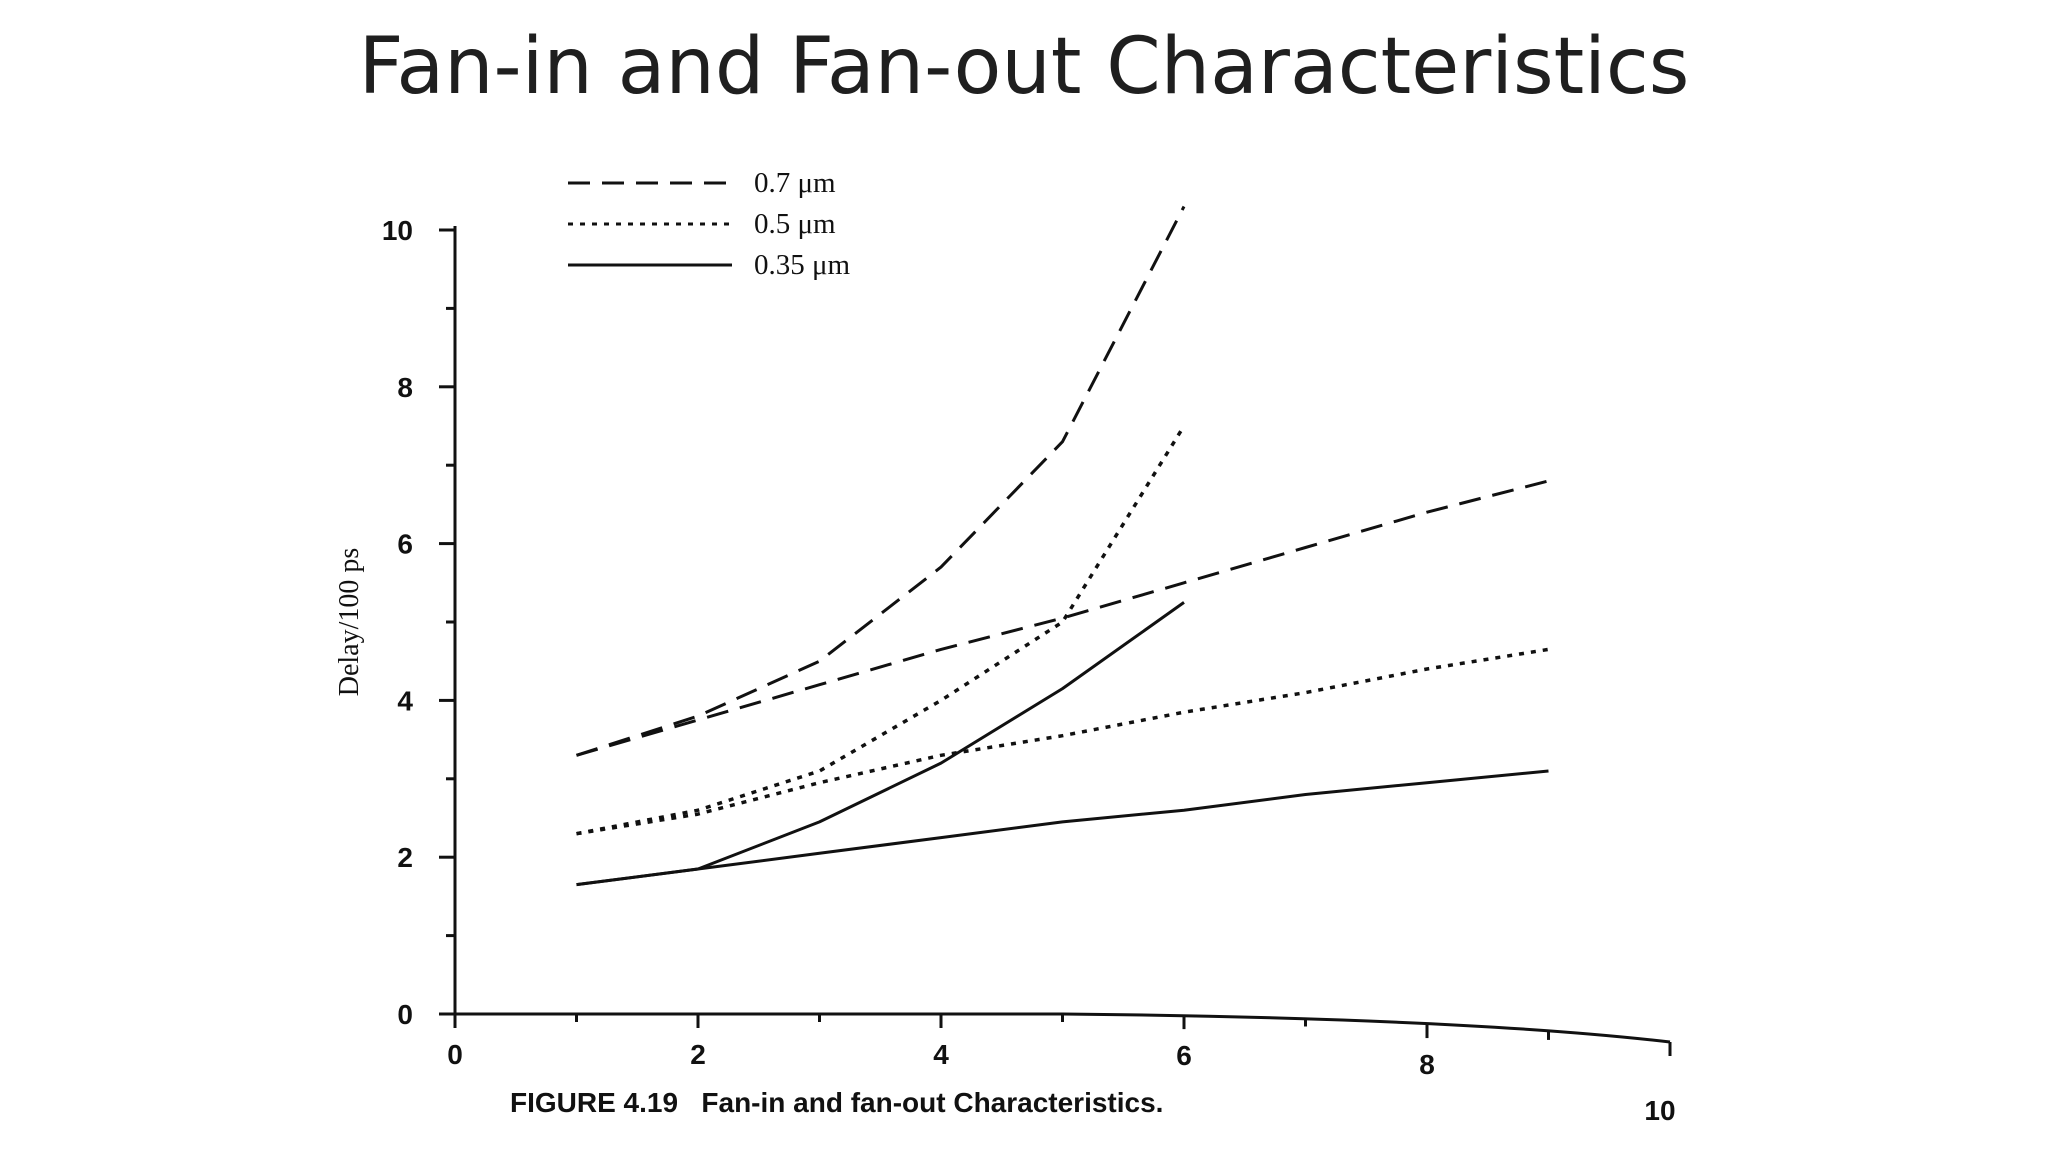  What do you see at coordinates (397, 230) in the screenshot?
I see `y-tick-label: 10` at bounding box center [397, 230].